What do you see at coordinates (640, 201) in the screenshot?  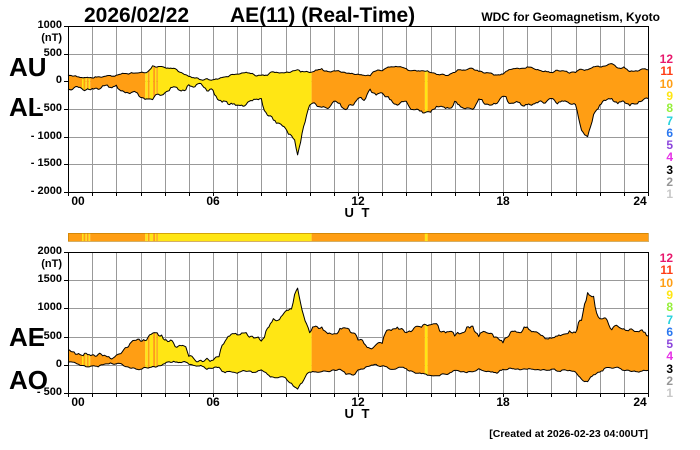 I see `xtick-0-24: 24` at bounding box center [640, 201].